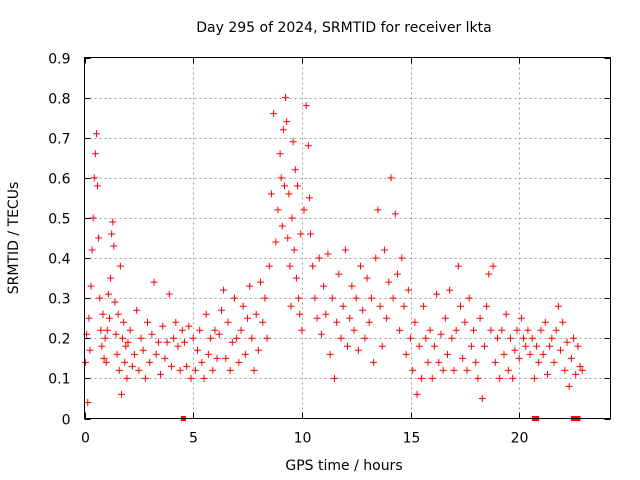  I want to click on y-tick-label: 0, so click(66, 421).